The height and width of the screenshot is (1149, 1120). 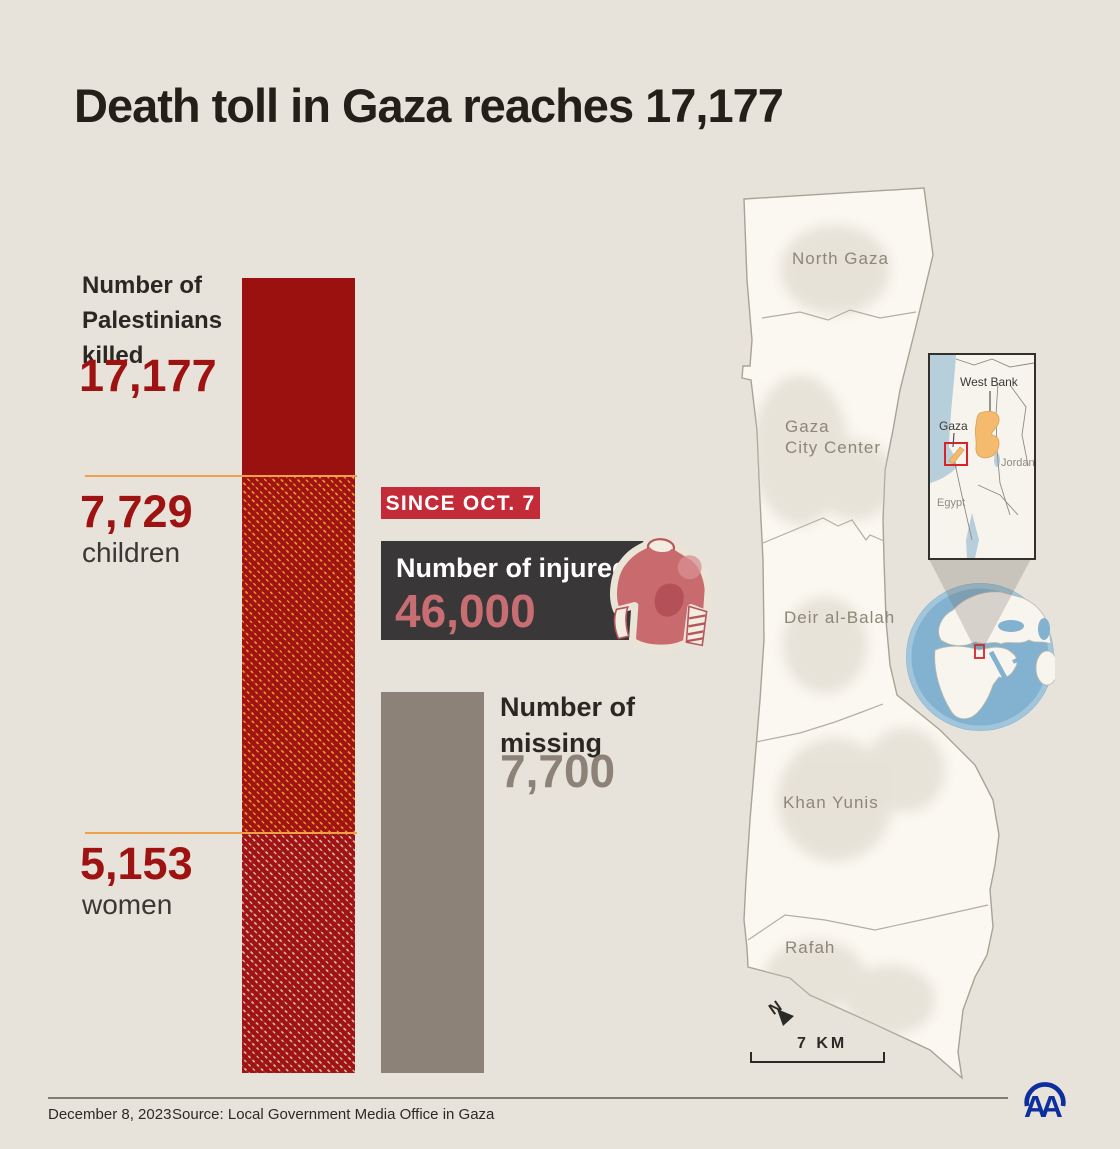 What do you see at coordinates (221, 833) in the screenshot?
I see `bar-divider-women` at bounding box center [221, 833].